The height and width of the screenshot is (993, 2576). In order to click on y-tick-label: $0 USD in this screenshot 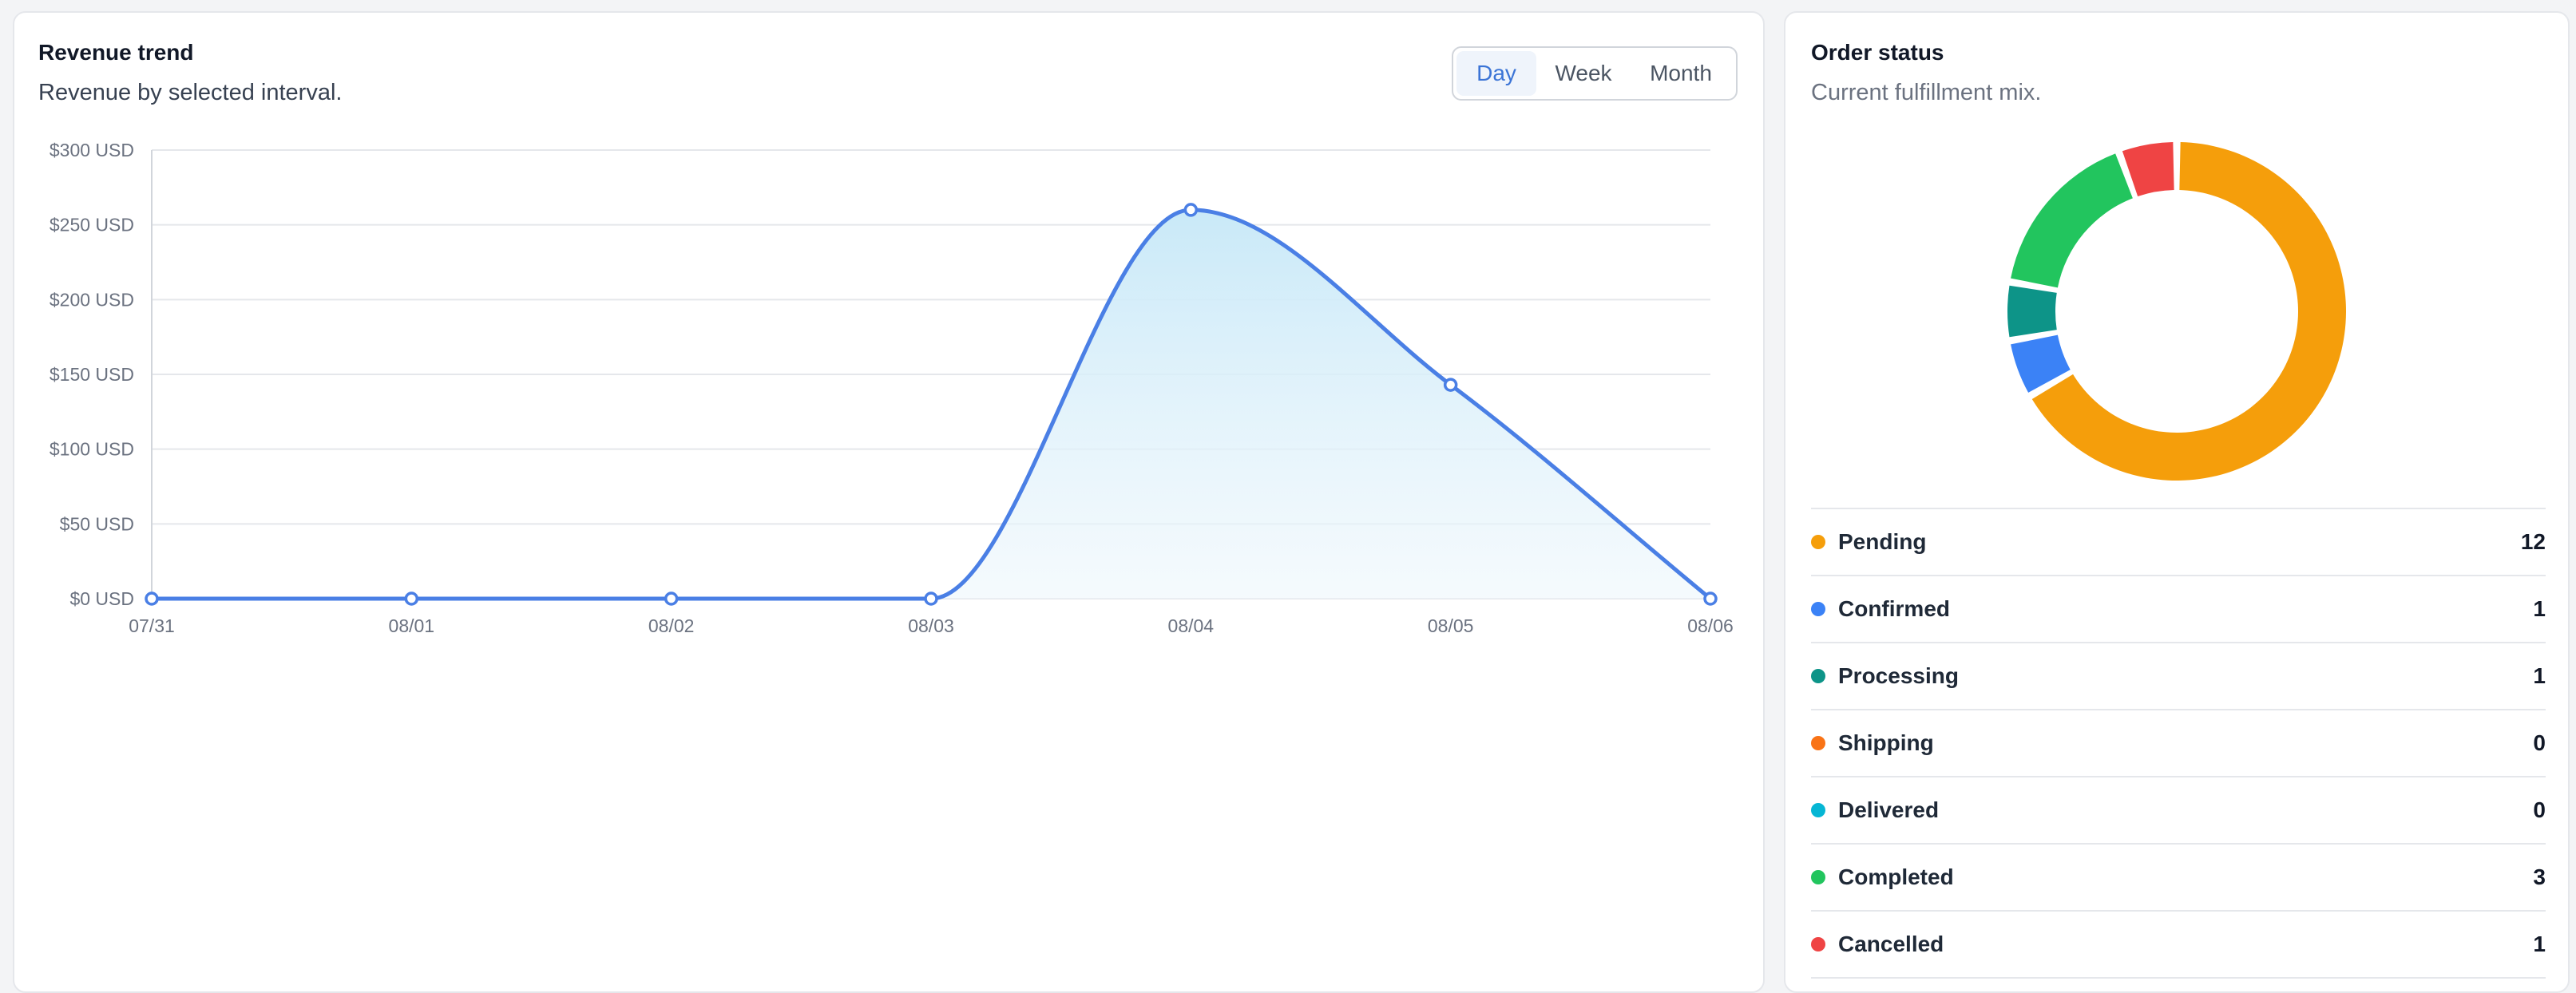, I will do `click(101, 598)`.